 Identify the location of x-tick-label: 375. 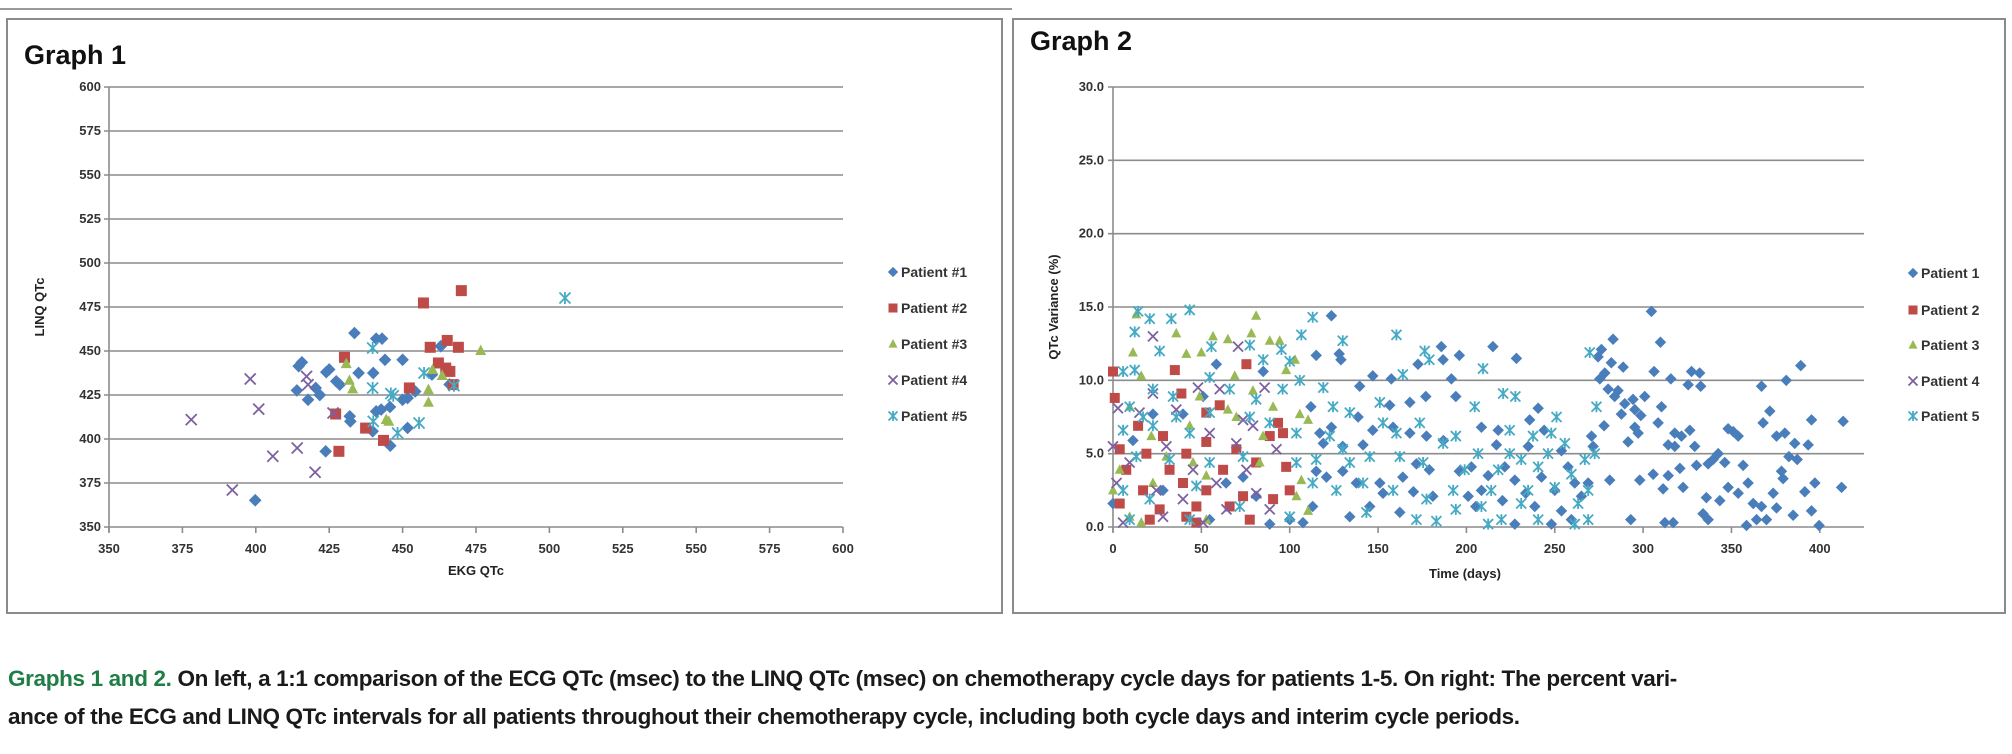
(183, 548).